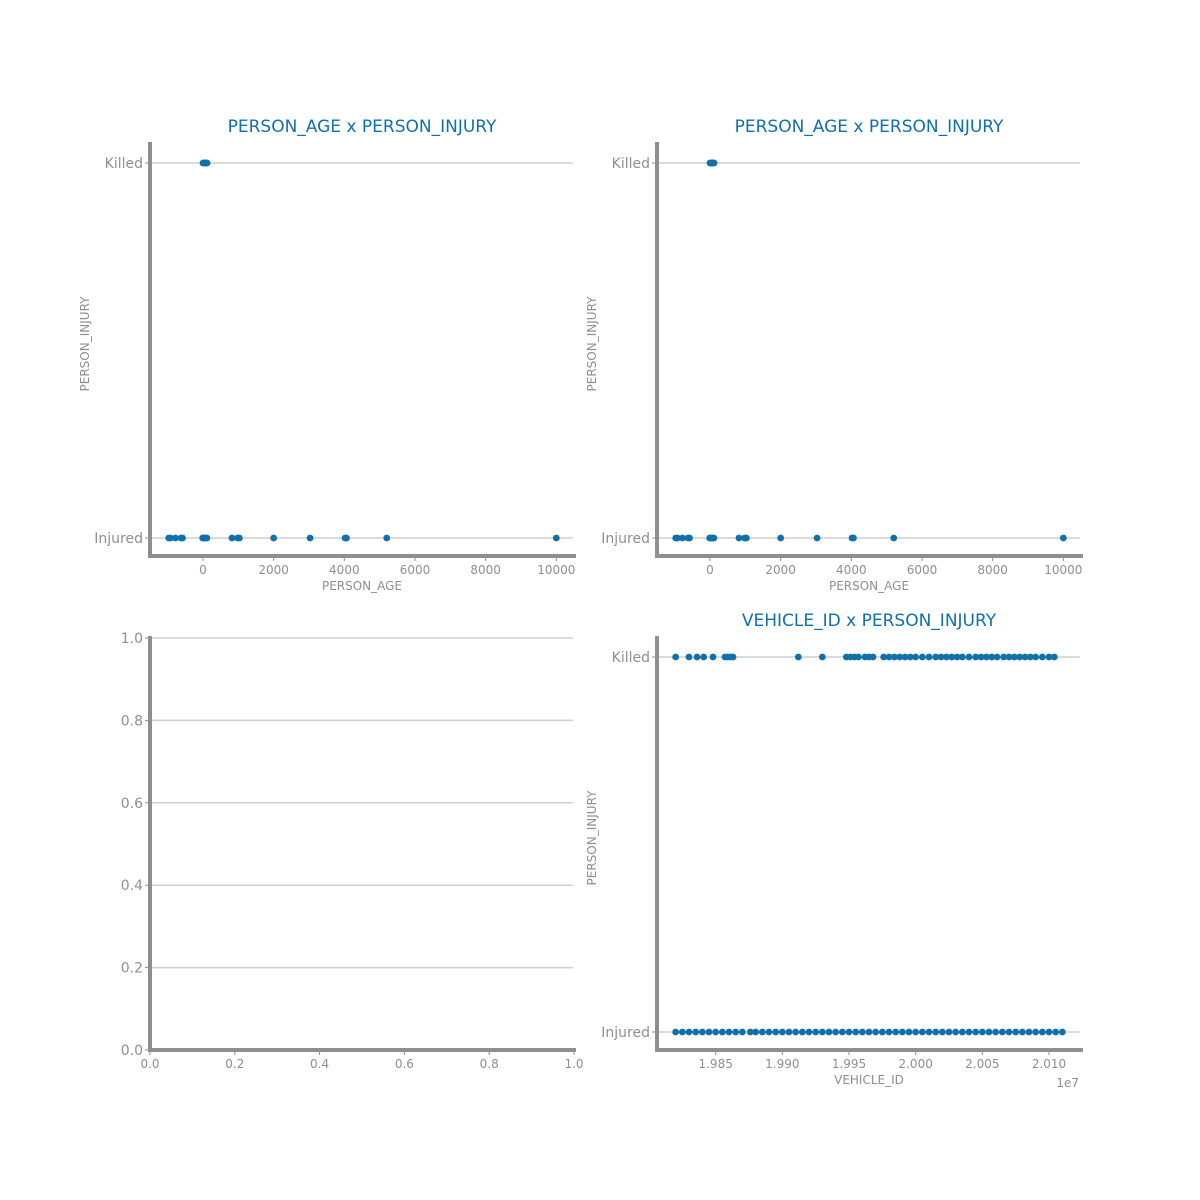 This screenshot has width=1200, height=1200. I want to click on y-tick-label: 1.0, so click(132, 639).